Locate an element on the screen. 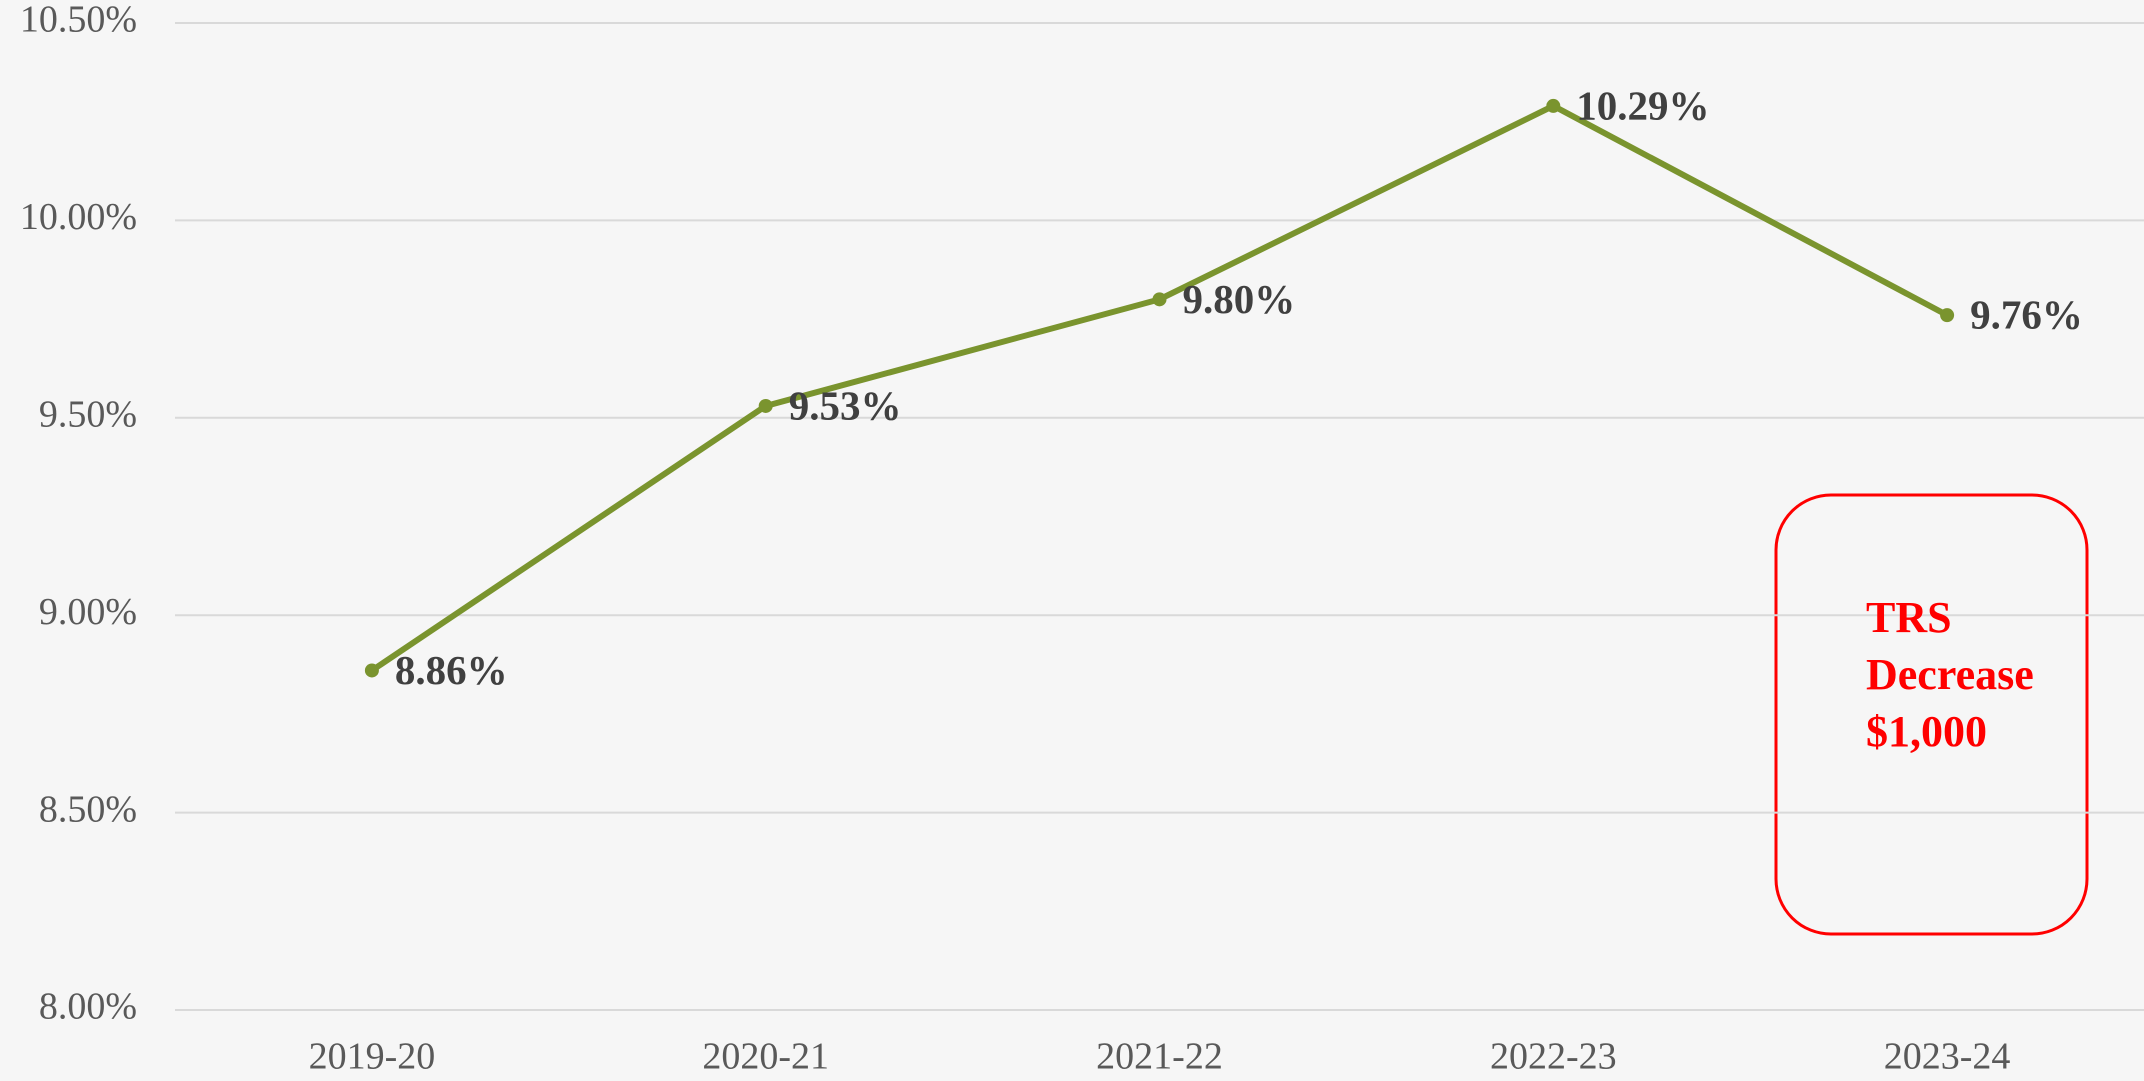 This screenshot has height=1081, width=2144. data-label: 9.53% is located at coordinates (845, 405).